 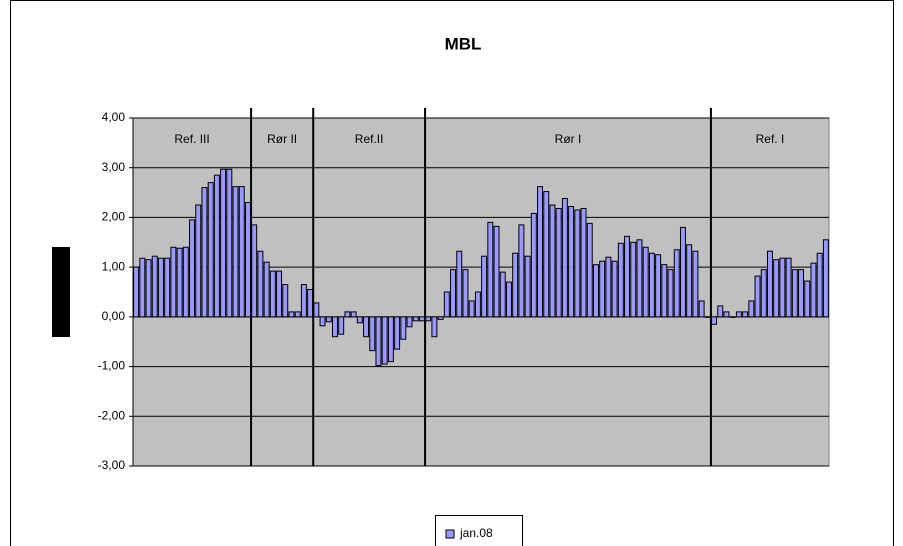 What do you see at coordinates (450, 534) in the screenshot?
I see `legend-swatch` at bounding box center [450, 534].